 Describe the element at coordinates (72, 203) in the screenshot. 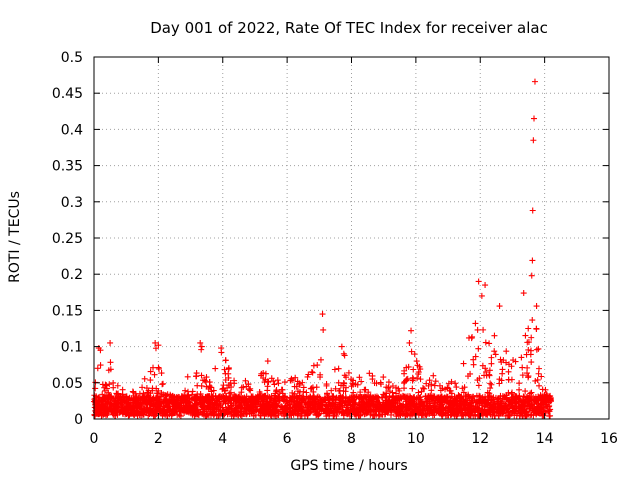

I see `y-tick-label: 0.3` at that location.